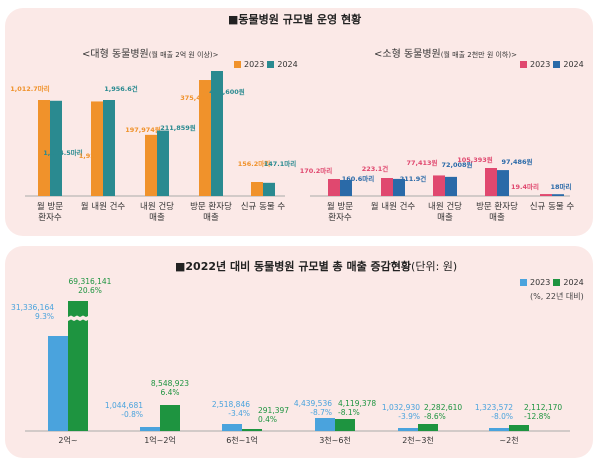 Image resolution: width=600 pixels, height=465 pixels. What do you see at coordinates (445, 206) in the screenshot?
I see `category-label-2: 내원 건당` at bounding box center [445, 206].